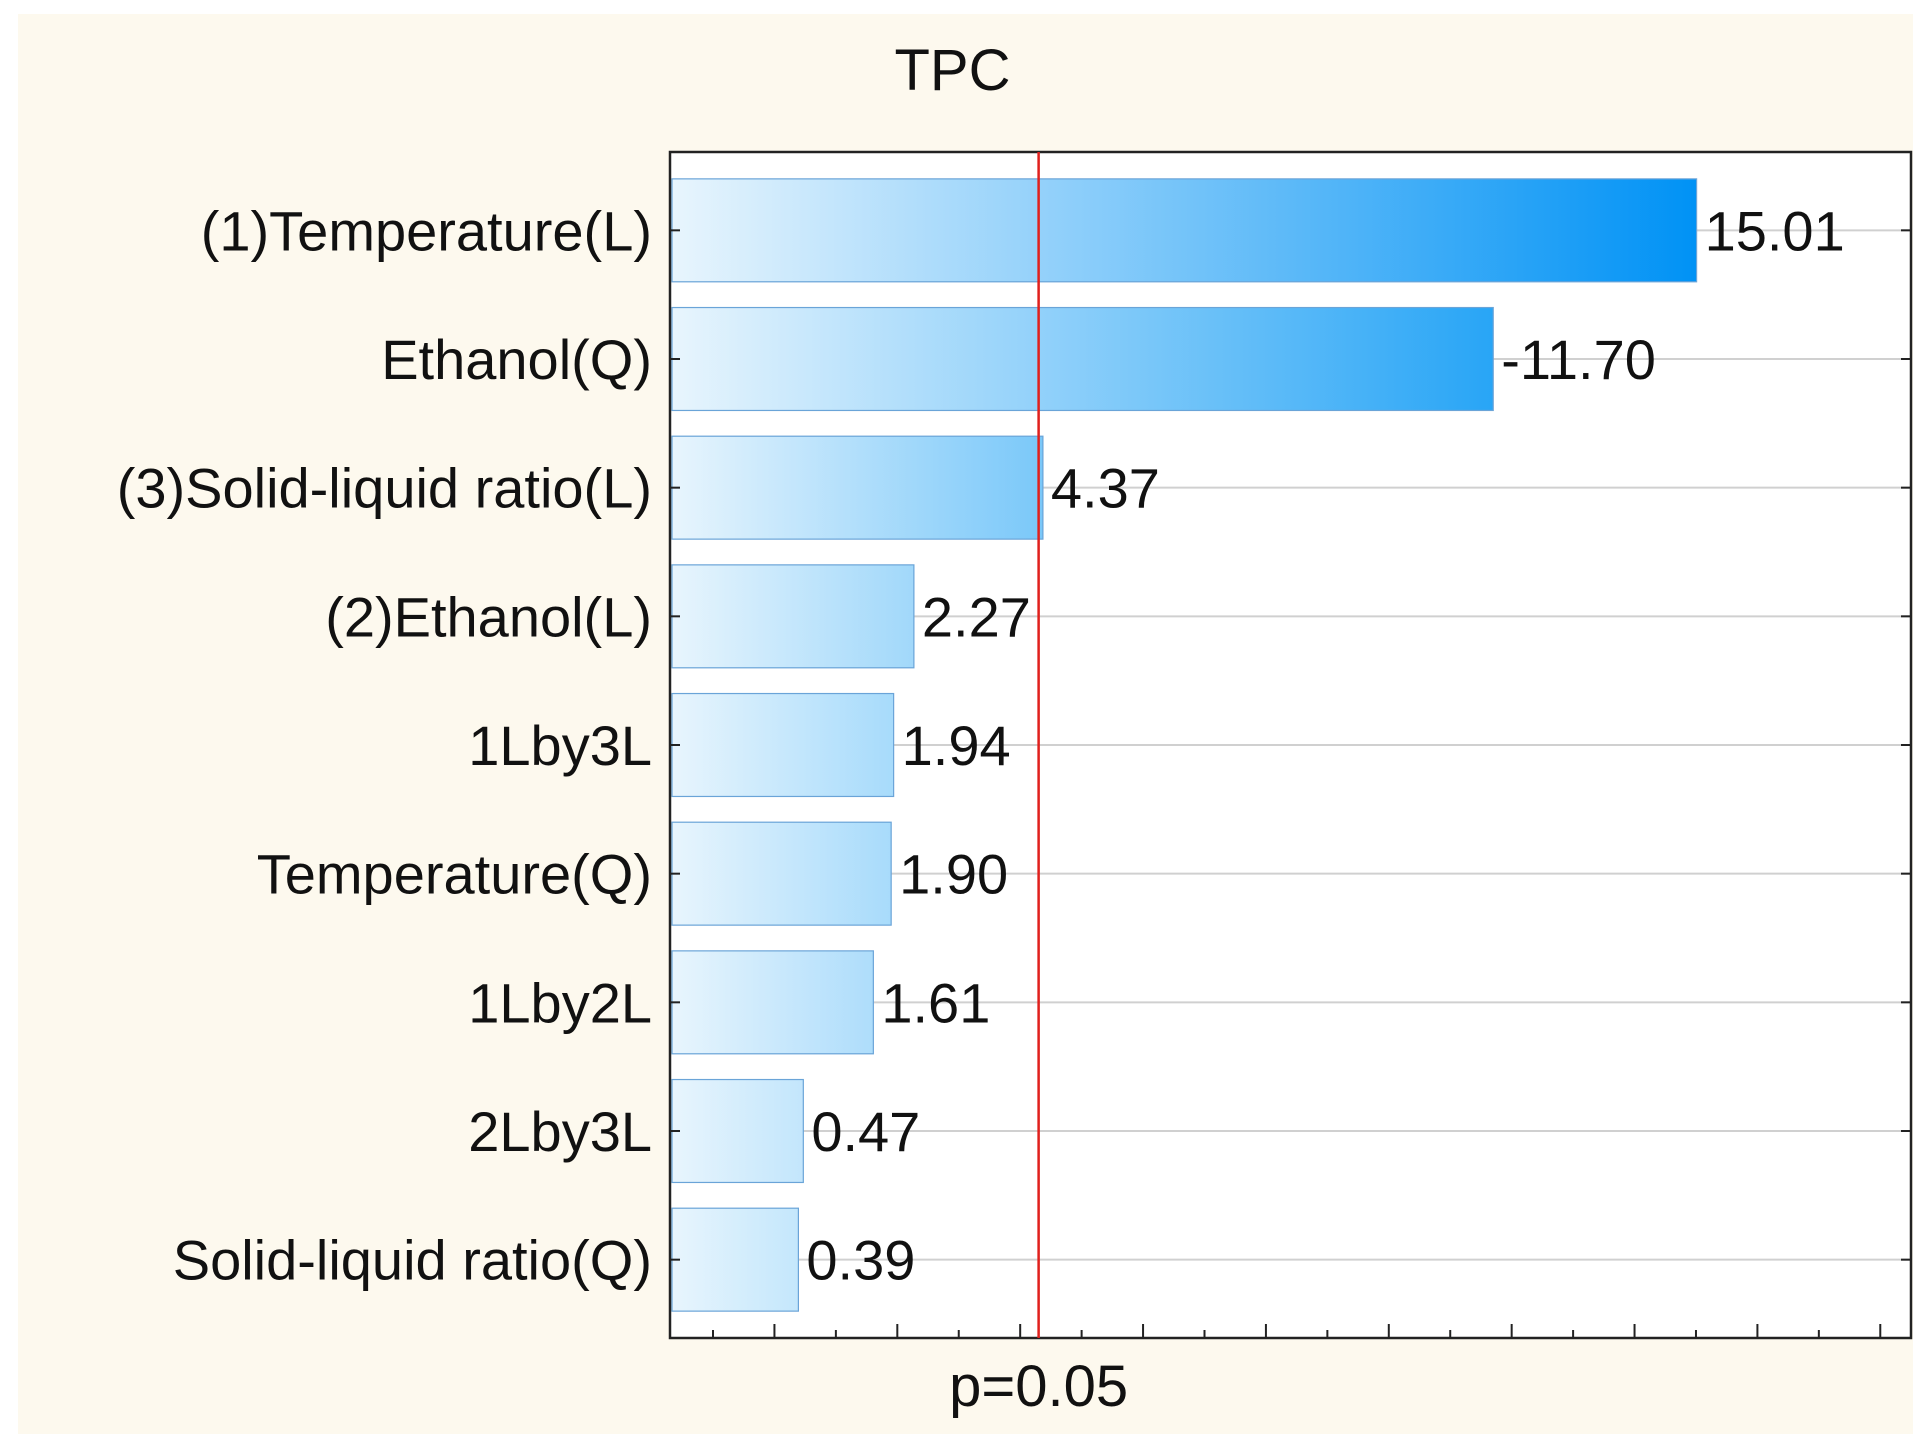 This screenshot has height=1451, width=1930. What do you see at coordinates (935, 1002) in the screenshot?
I see `value-label: 1.61` at bounding box center [935, 1002].